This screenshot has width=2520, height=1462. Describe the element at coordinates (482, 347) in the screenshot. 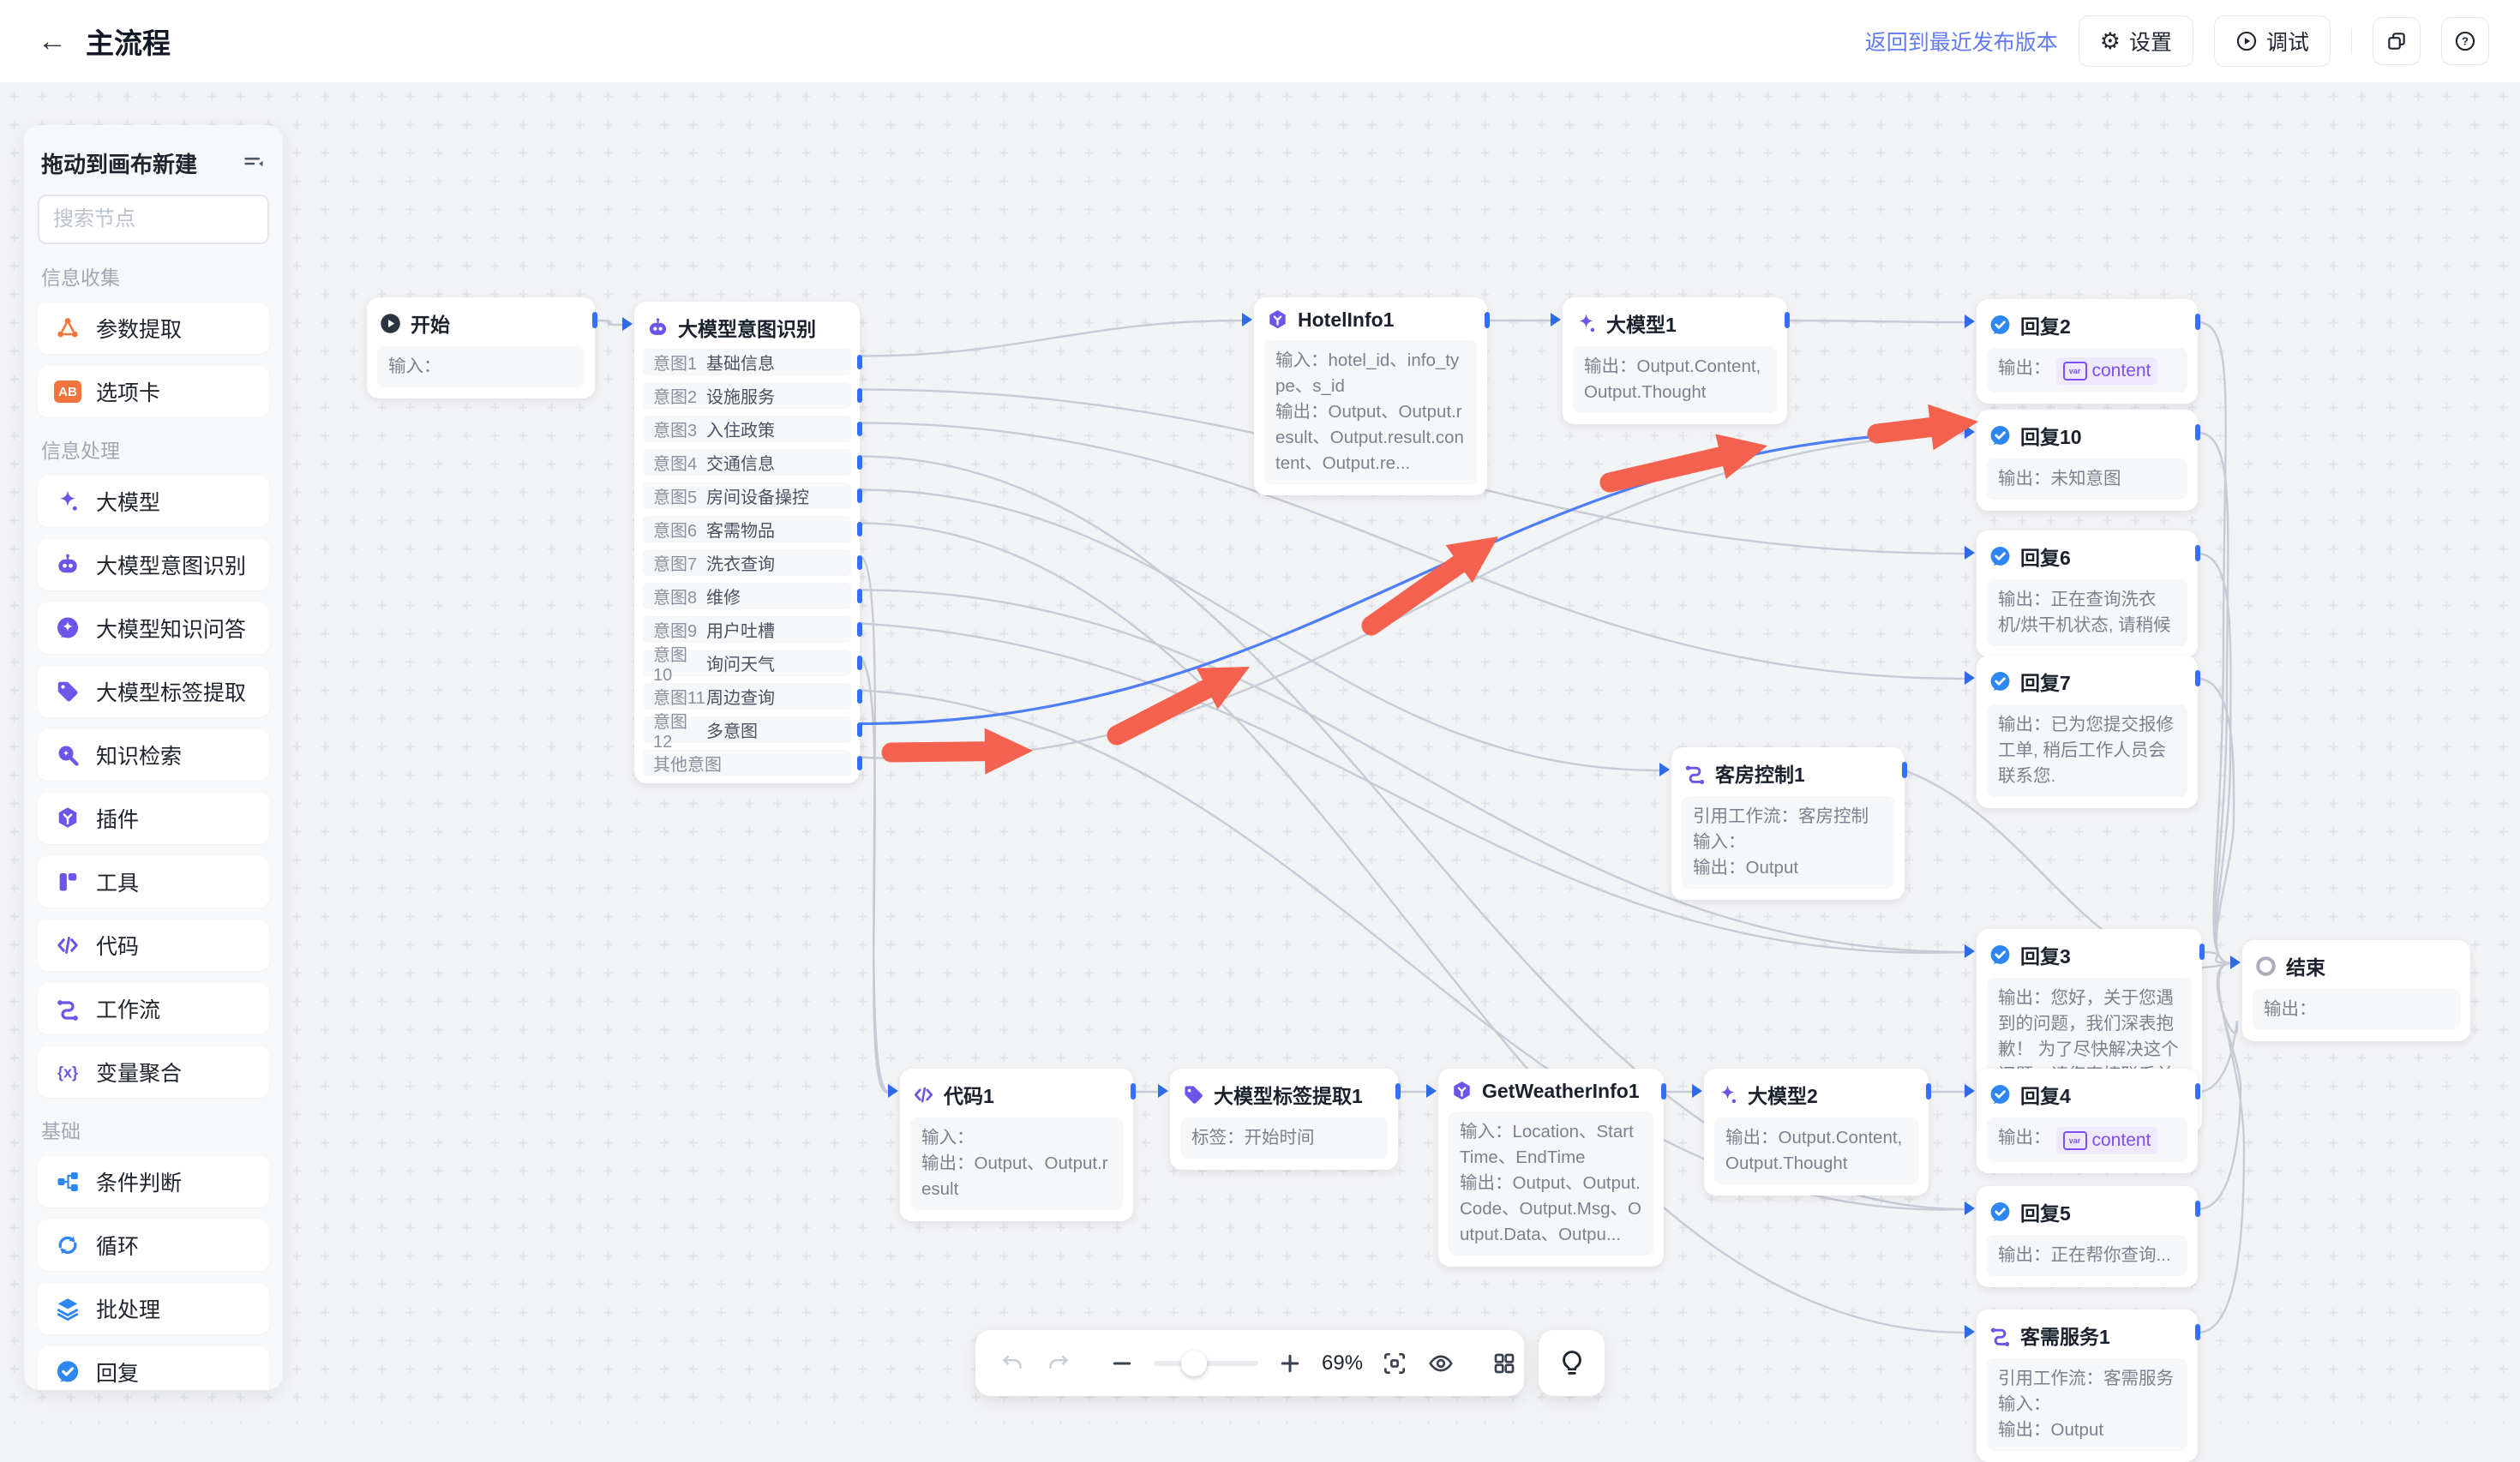

I see `node-start: 开始 输入：` at that location.